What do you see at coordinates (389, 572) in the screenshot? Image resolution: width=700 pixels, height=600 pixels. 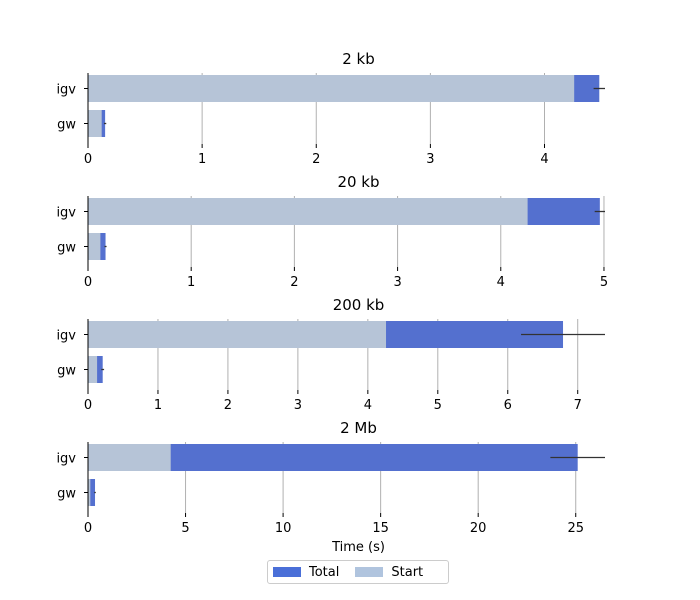 I see `legend-item-start: Start` at bounding box center [389, 572].